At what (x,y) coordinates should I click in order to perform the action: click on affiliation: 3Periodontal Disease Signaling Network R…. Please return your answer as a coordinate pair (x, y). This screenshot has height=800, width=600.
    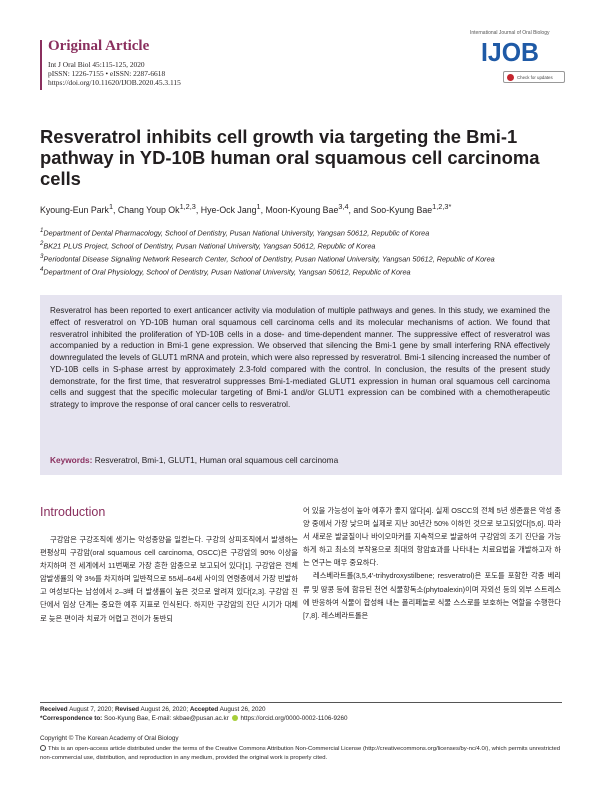
    Looking at the image, I should click on (267, 258).